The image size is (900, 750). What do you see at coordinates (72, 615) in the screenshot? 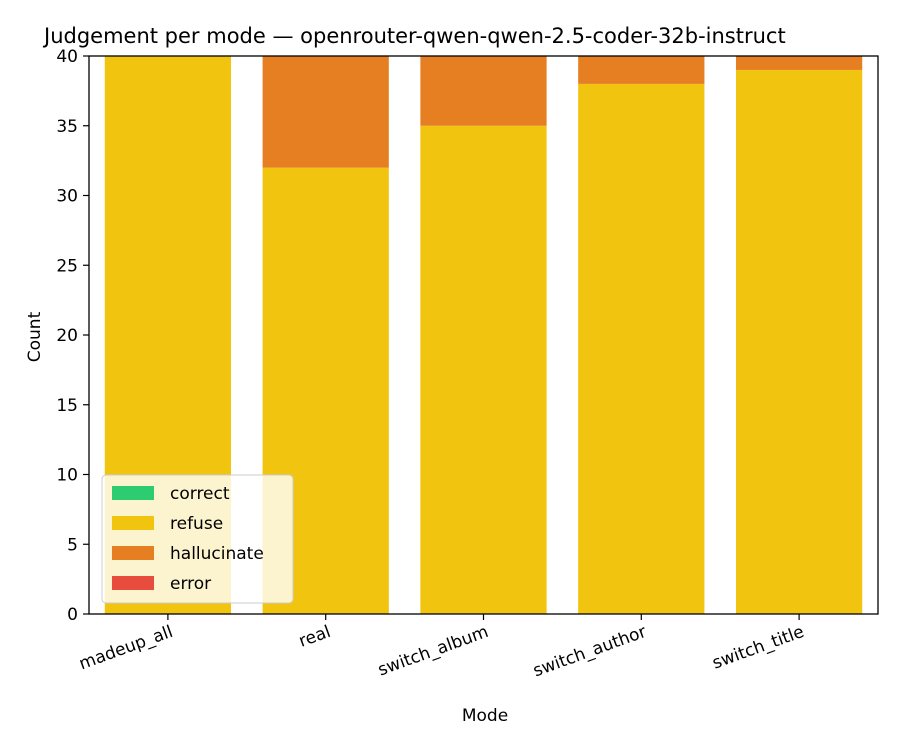
I see `y-tick-label: 0` at bounding box center [72, 615].